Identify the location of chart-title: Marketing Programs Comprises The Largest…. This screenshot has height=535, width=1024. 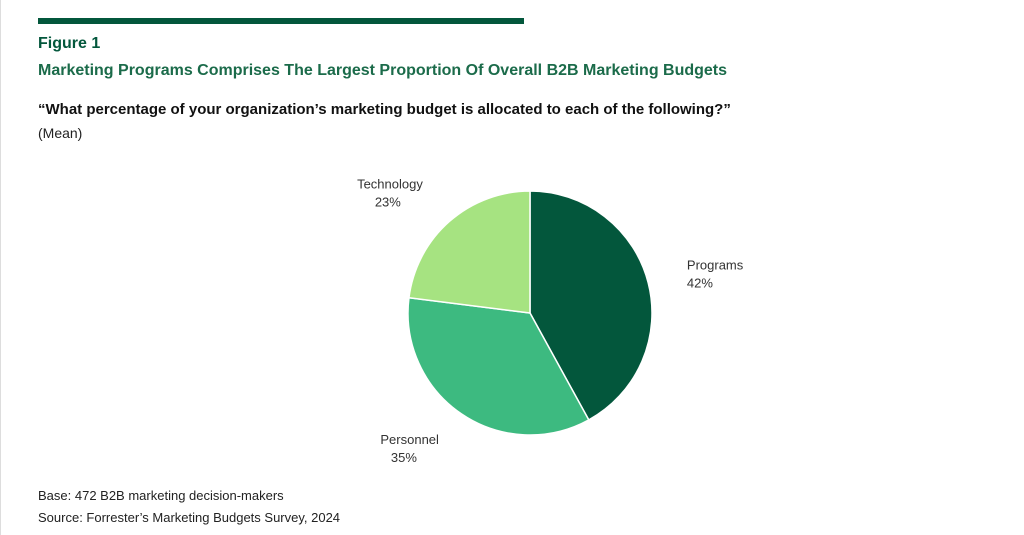
(383, 70).